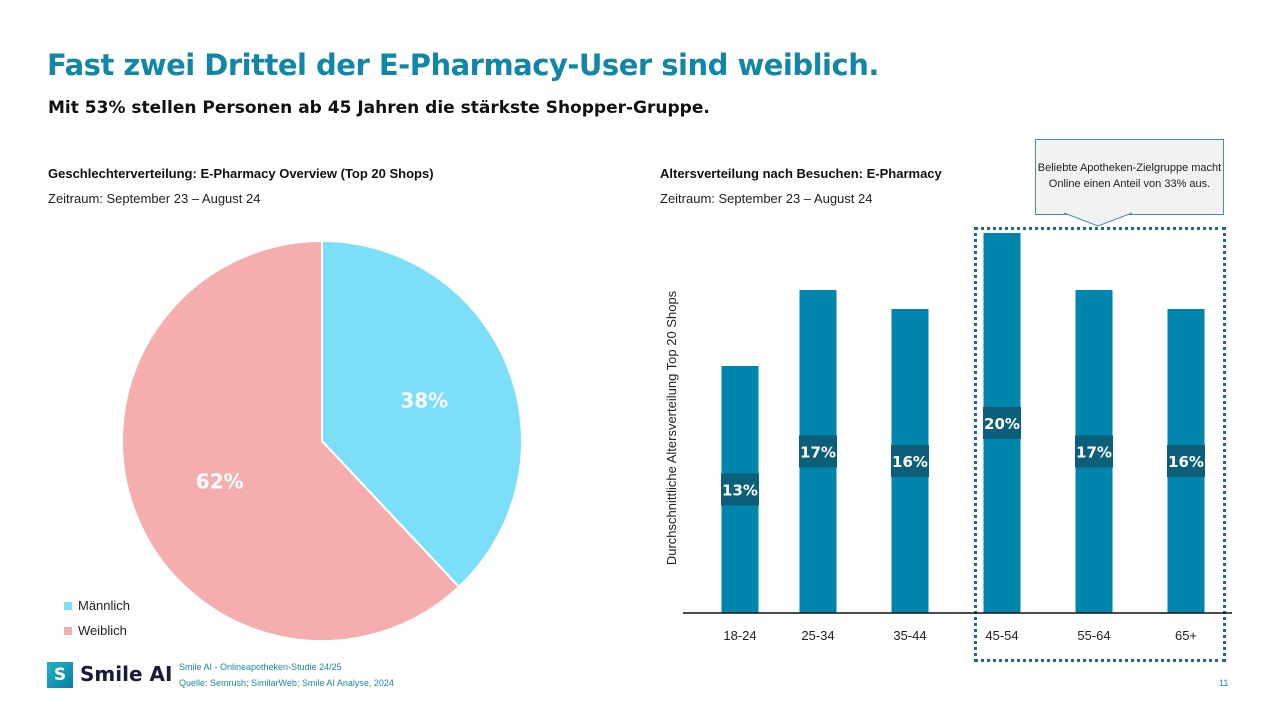 Image resolution: width=1280 pixels, height=720 pixels. What do you see at coordinates (60, 675) in the screenshot?
I see `smile-ai-logo-icon: S` at bounding box center [60, 675].